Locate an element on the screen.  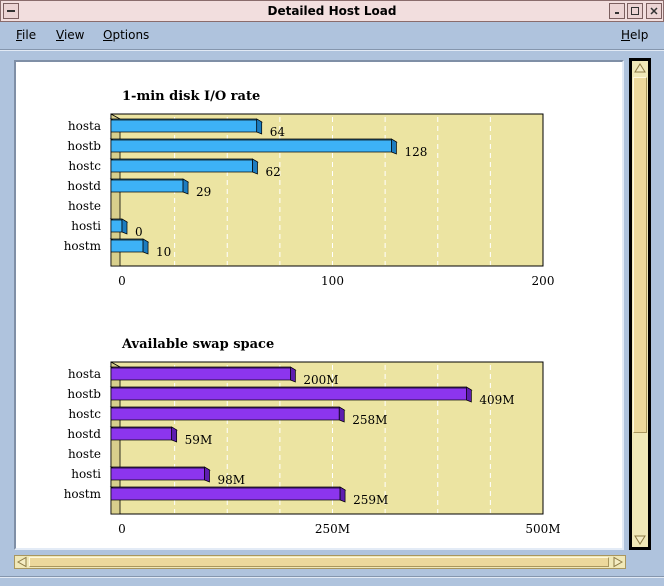
swap-category-label: hoste is located at coordinates (84, 454).